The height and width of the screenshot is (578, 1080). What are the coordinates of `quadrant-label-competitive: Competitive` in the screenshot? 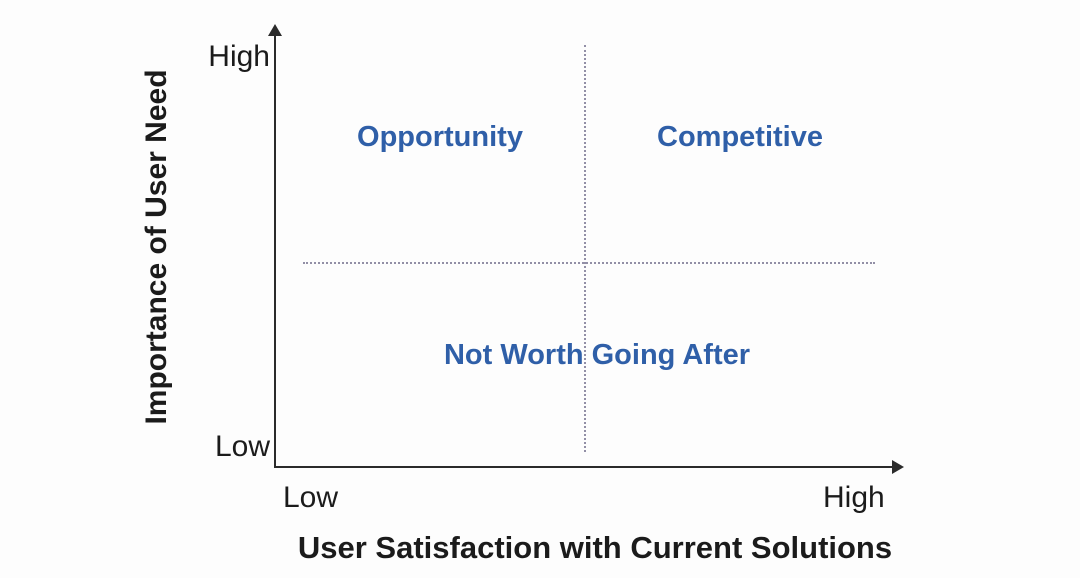 It's located at (740, 137).